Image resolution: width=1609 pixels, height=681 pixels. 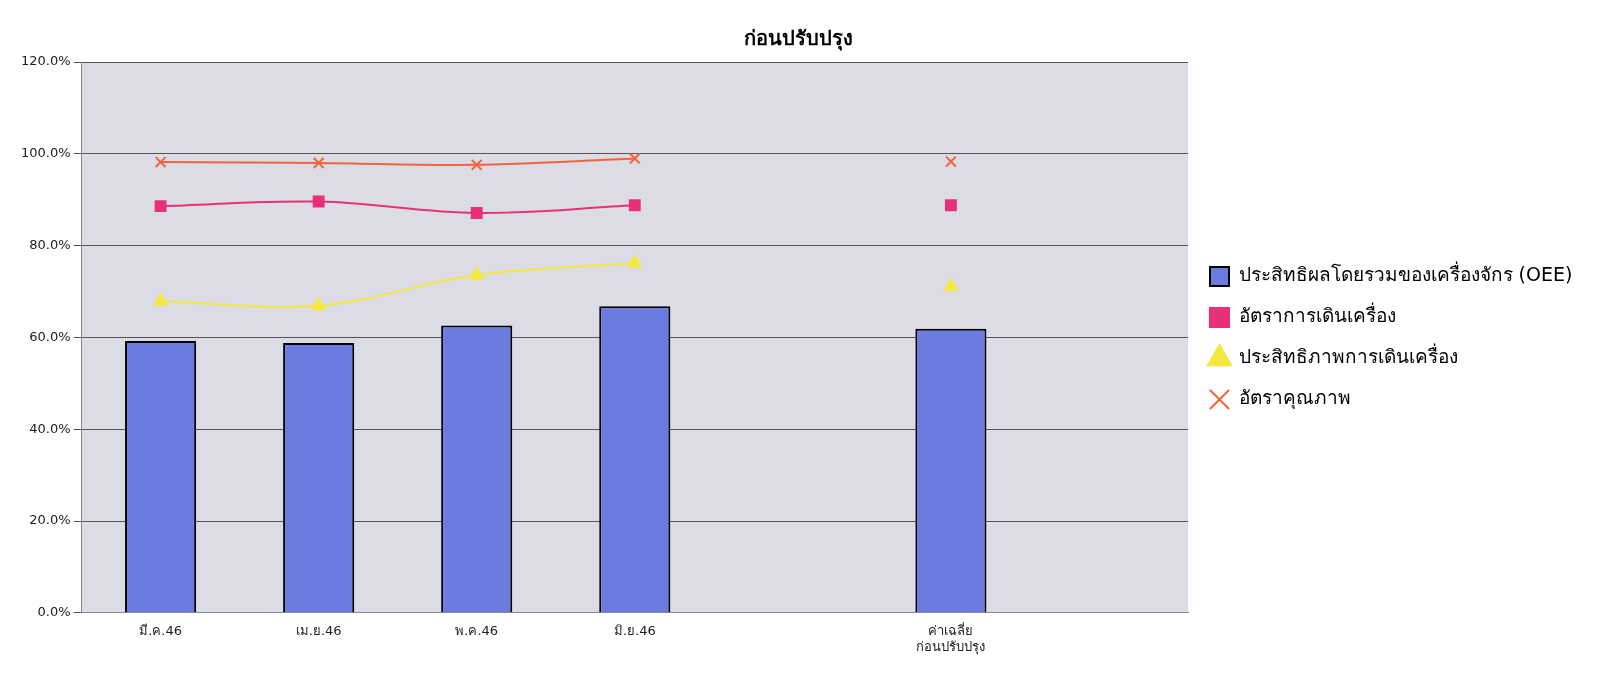 What do you see at coordinates (45, 153) in the screenshot?
I see `y-tick-label: 100.0%` at bounding box center [45, 153].